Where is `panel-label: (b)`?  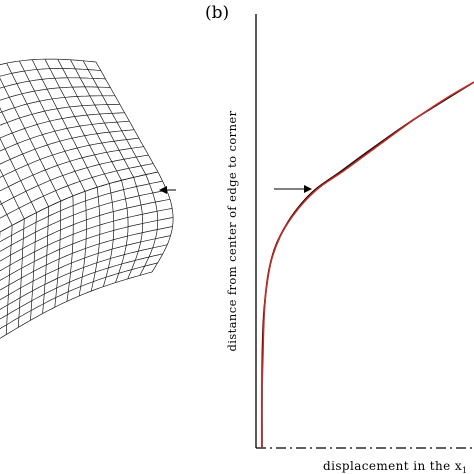
panel-label: (b) is located at coordinates (217, 13).